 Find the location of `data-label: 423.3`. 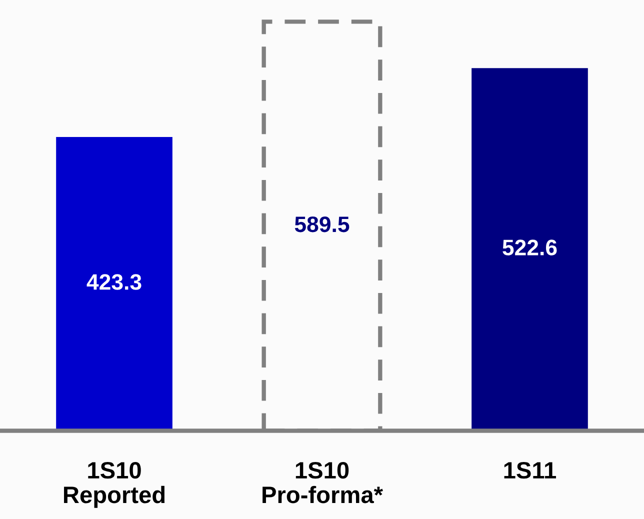

data-label: 423.3 is located at coordinates (114, 282).